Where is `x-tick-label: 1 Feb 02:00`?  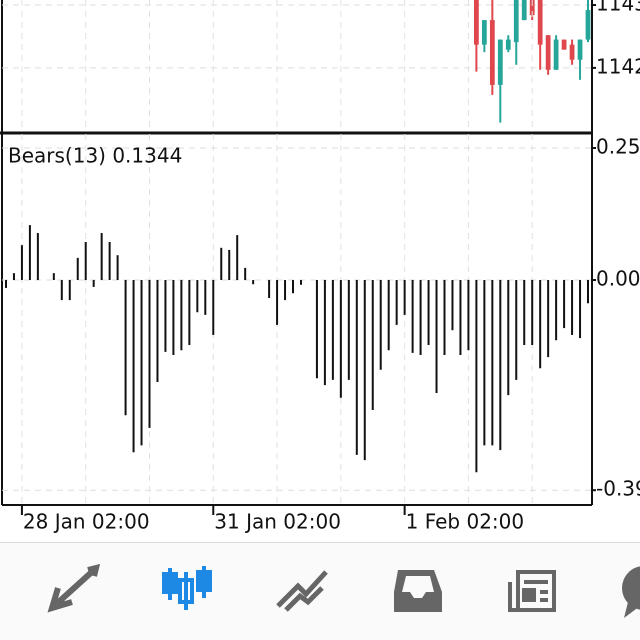
x-tick-label: 1 Feb 02:00 is located at coordinates (465, 522).